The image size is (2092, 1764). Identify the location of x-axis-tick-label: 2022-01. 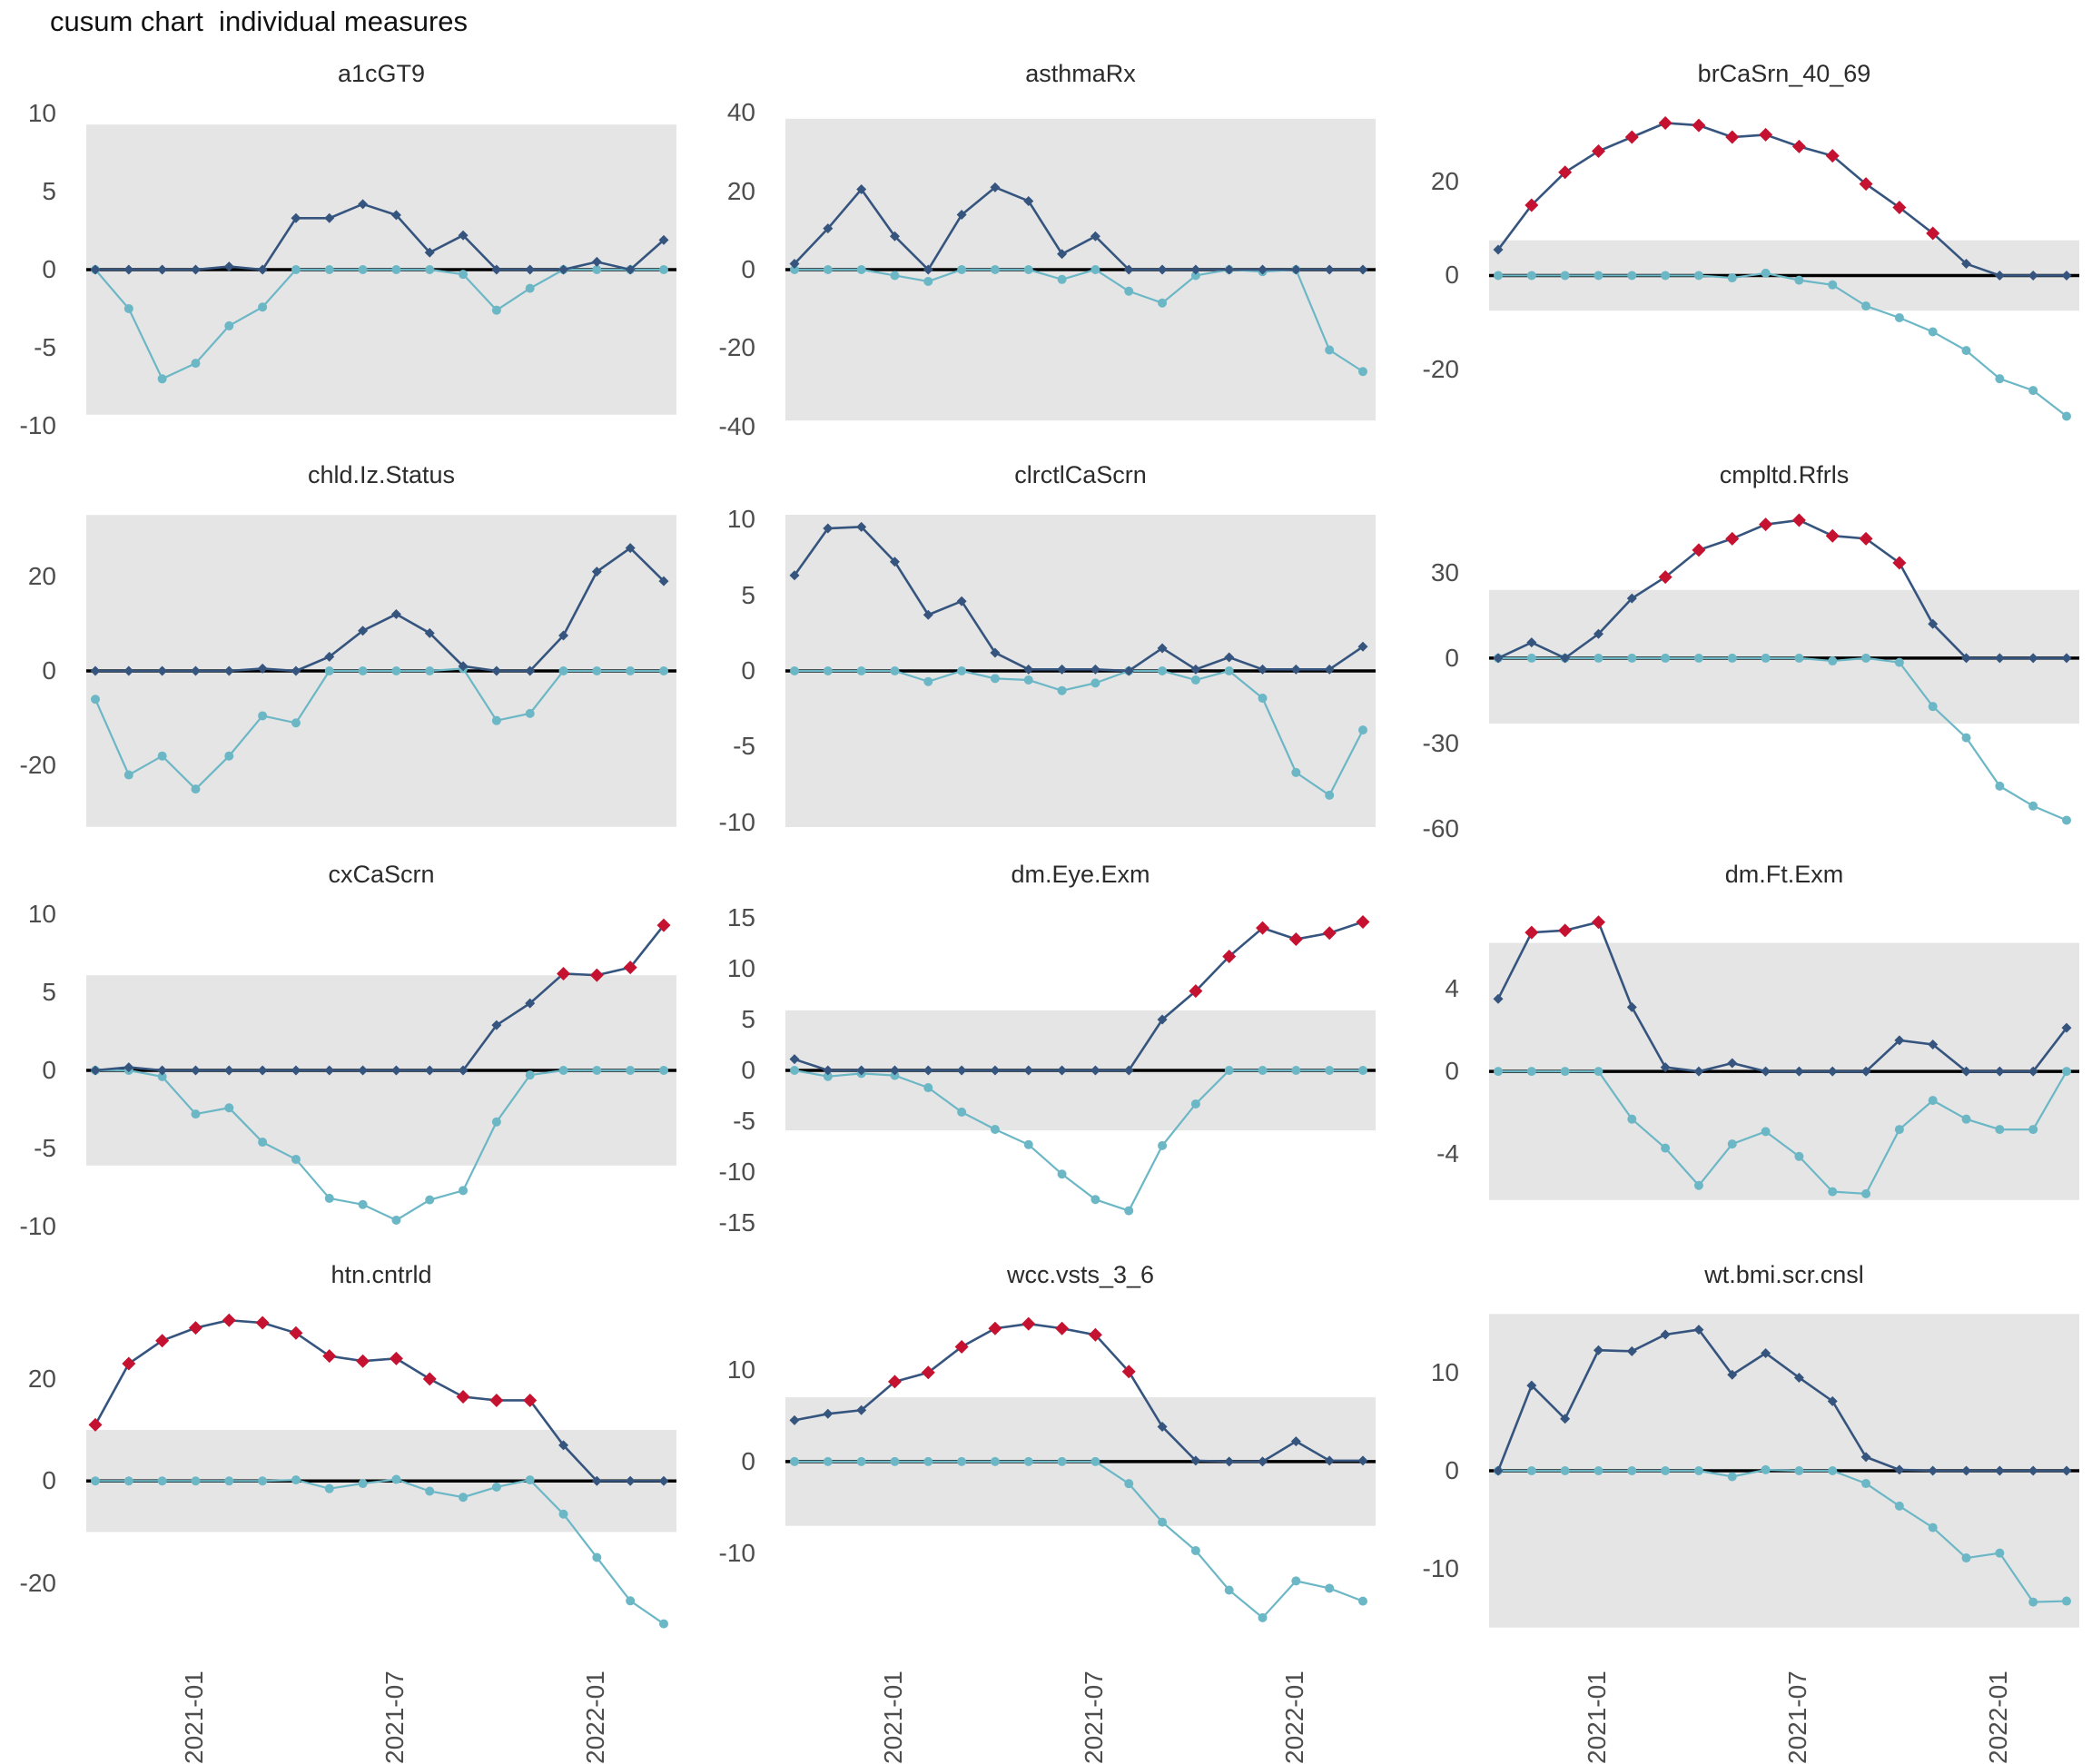
(1294, 1717).